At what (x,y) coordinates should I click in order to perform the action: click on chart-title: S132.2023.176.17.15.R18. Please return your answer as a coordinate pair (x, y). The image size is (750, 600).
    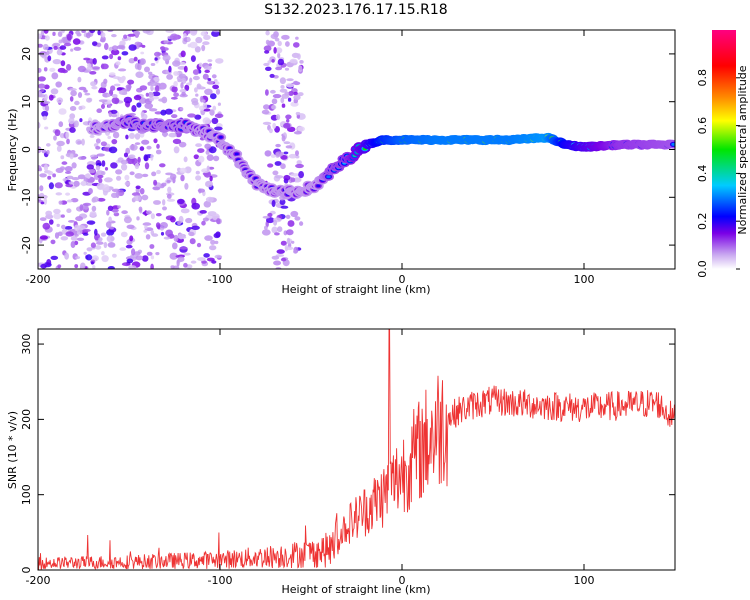
    Looking at the image, I should click on (355, 10).